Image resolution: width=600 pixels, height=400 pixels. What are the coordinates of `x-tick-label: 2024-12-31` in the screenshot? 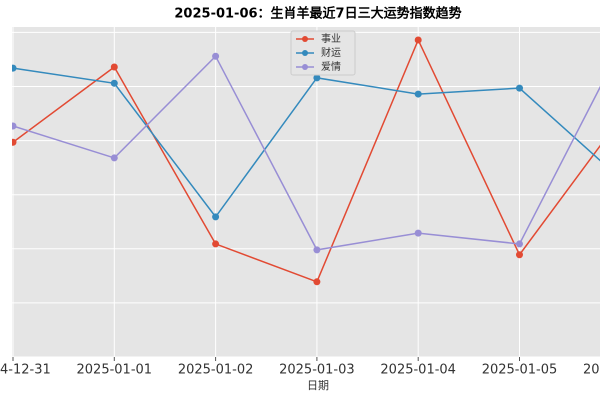 It's located at (25, 370).